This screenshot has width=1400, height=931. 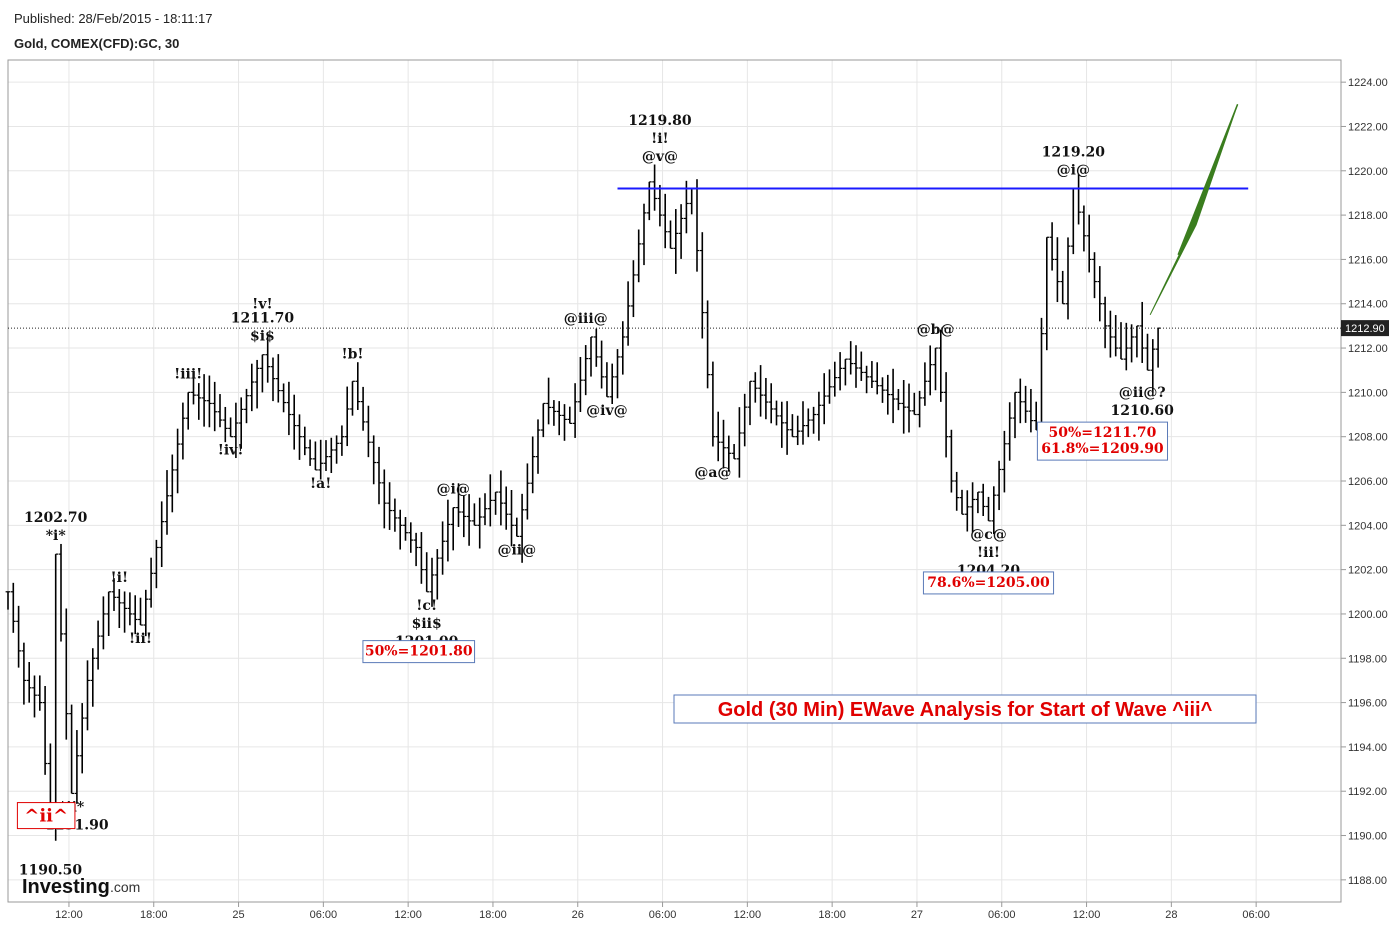 What do you see at coordinates (1208, 180) in the screenshot?
I see `projection-arrow-edge` at bounding box center [1208, 180].